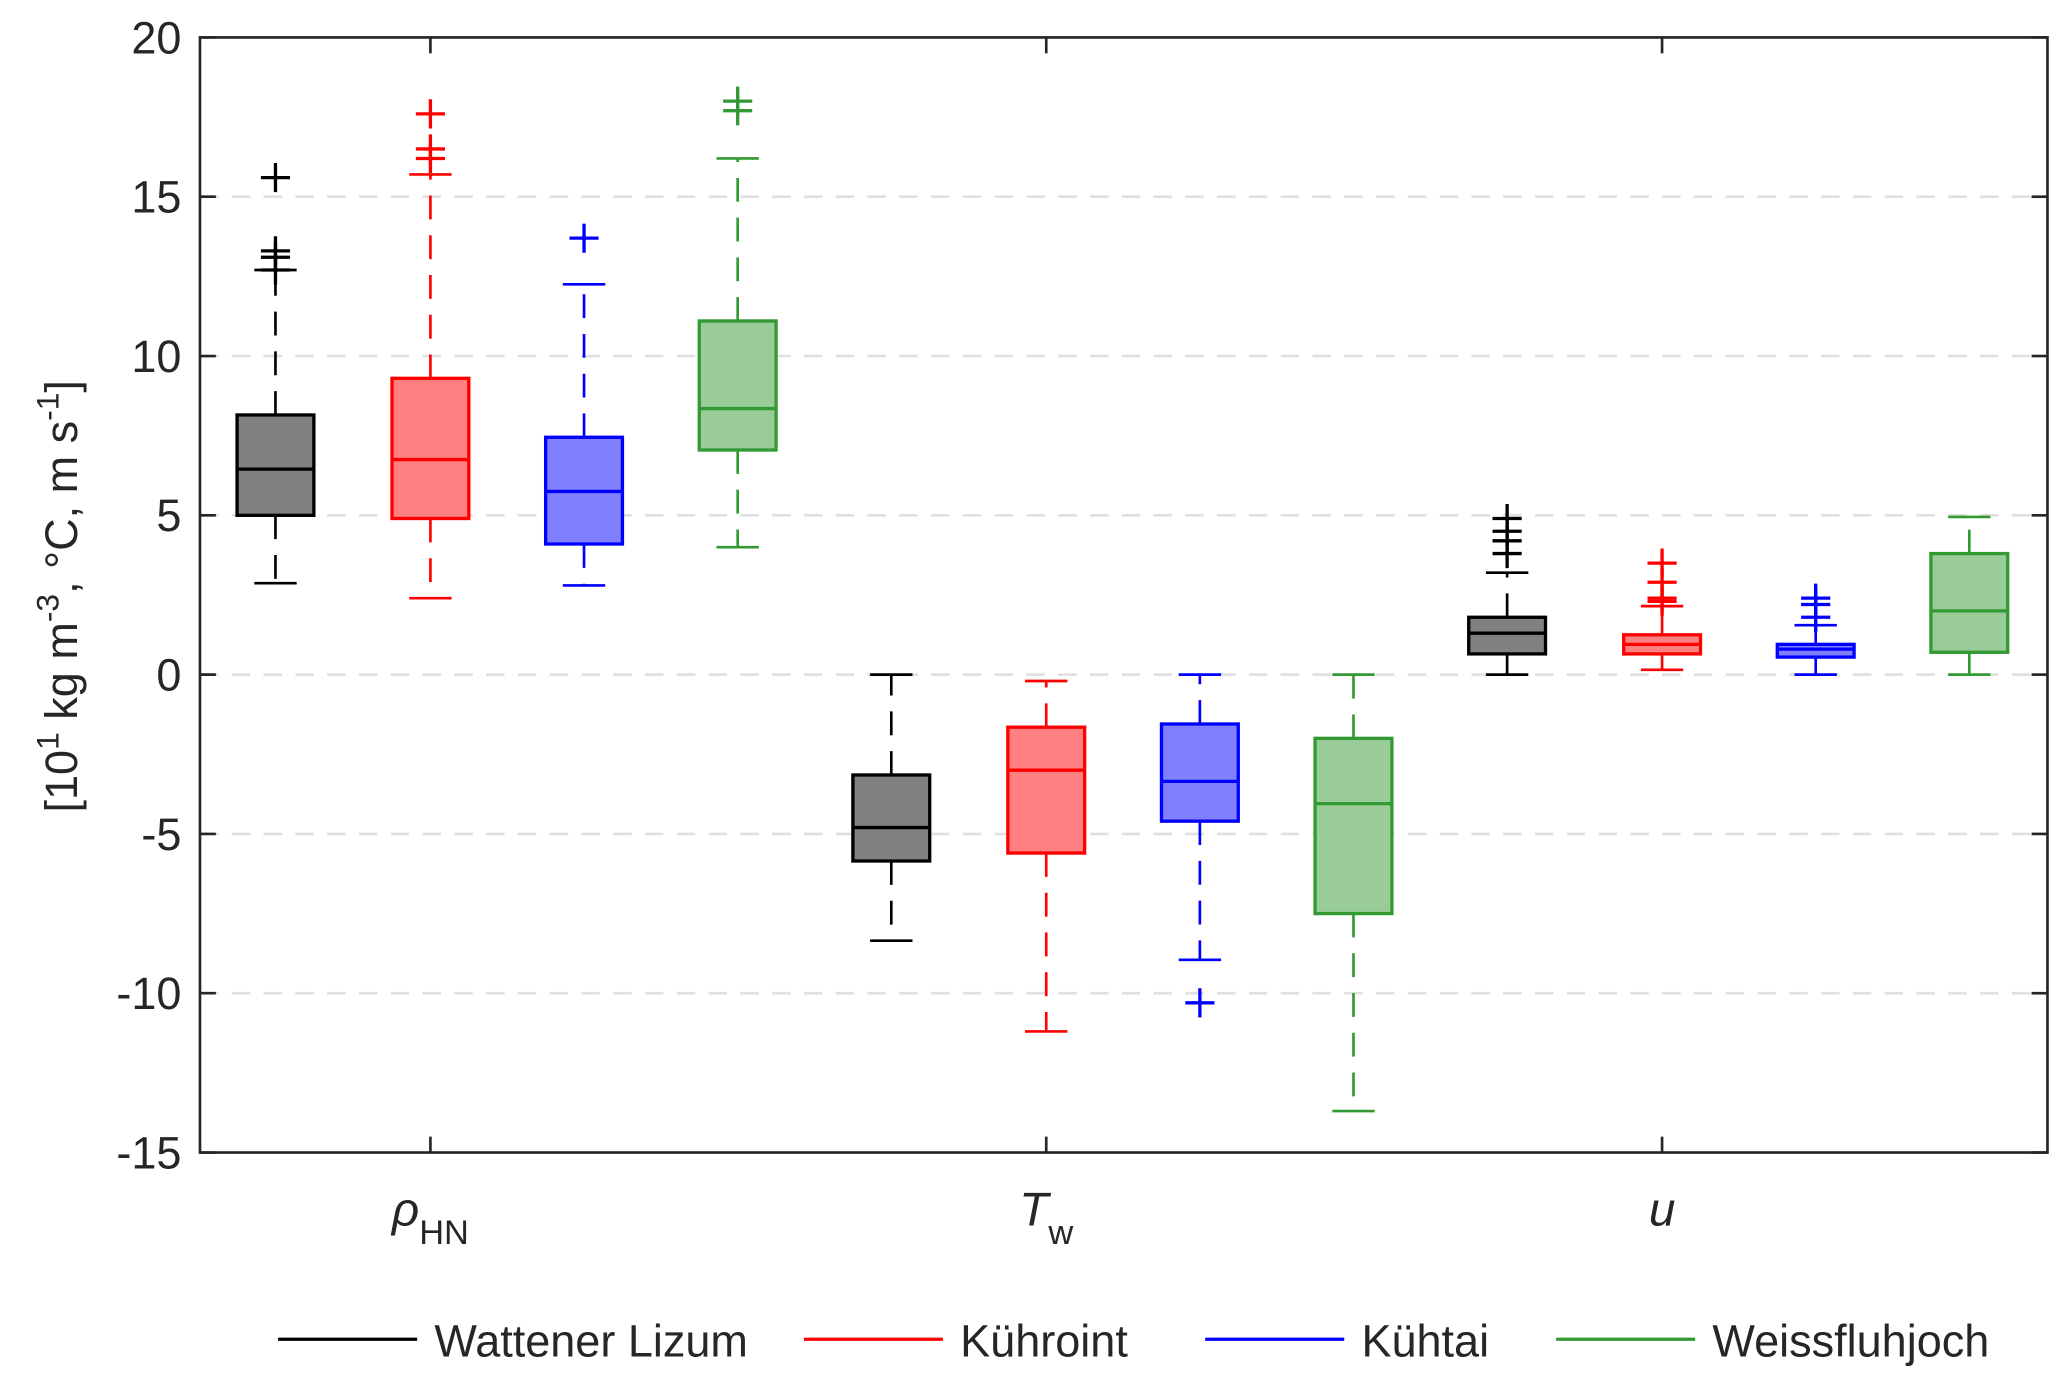 This screenshot has height=1378, width=2066. What do you see at coordinates (148, 993) in the screenshot?
I see `y-tick-label: -10` at bounding box center [148, 993].